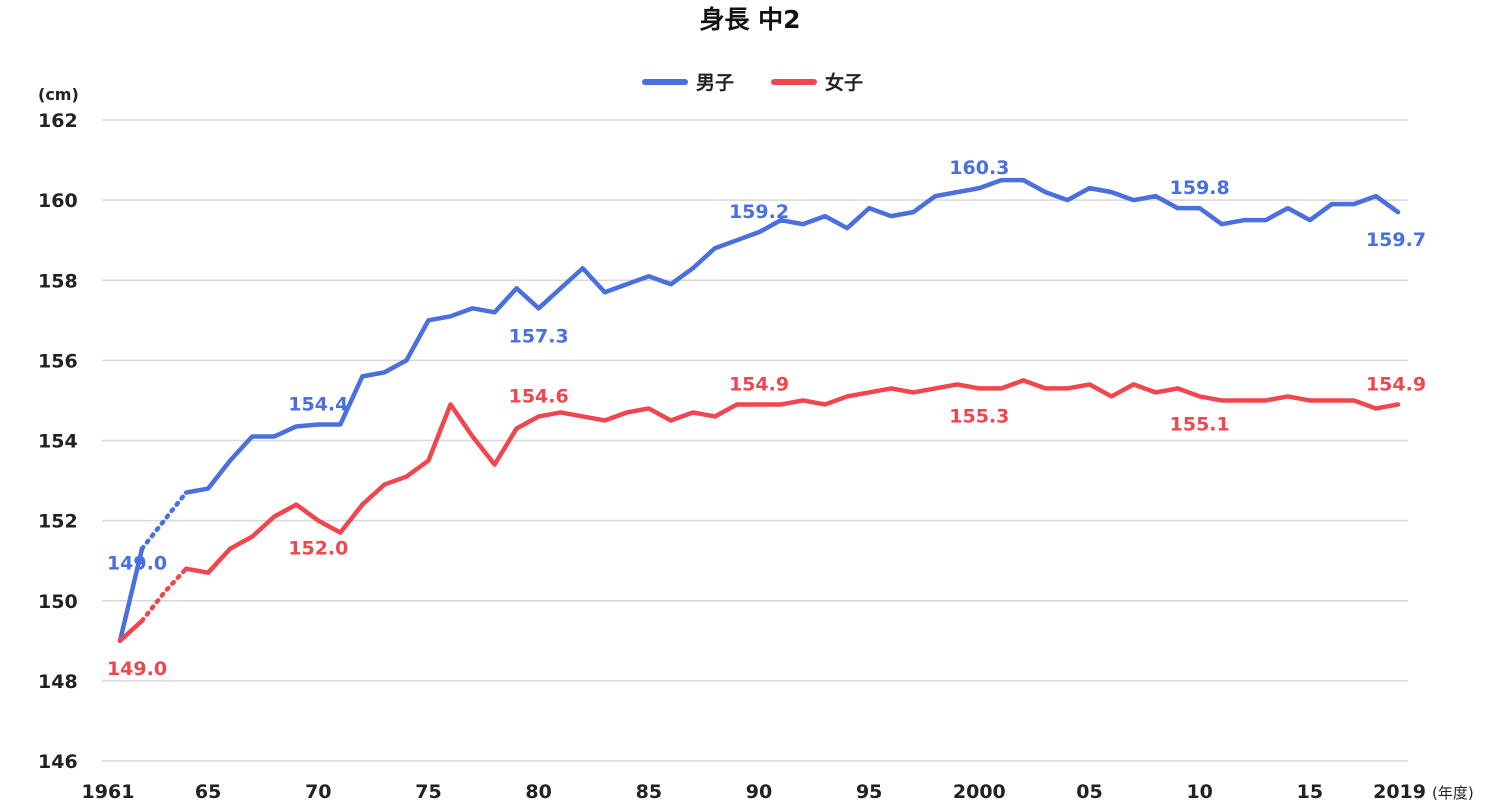 This screenshot has width=1500, height=810. What do you see at coordinates (58, 361) in the screenshot?
I see `y-tick-label: 156` at bounding box center [58, 361].